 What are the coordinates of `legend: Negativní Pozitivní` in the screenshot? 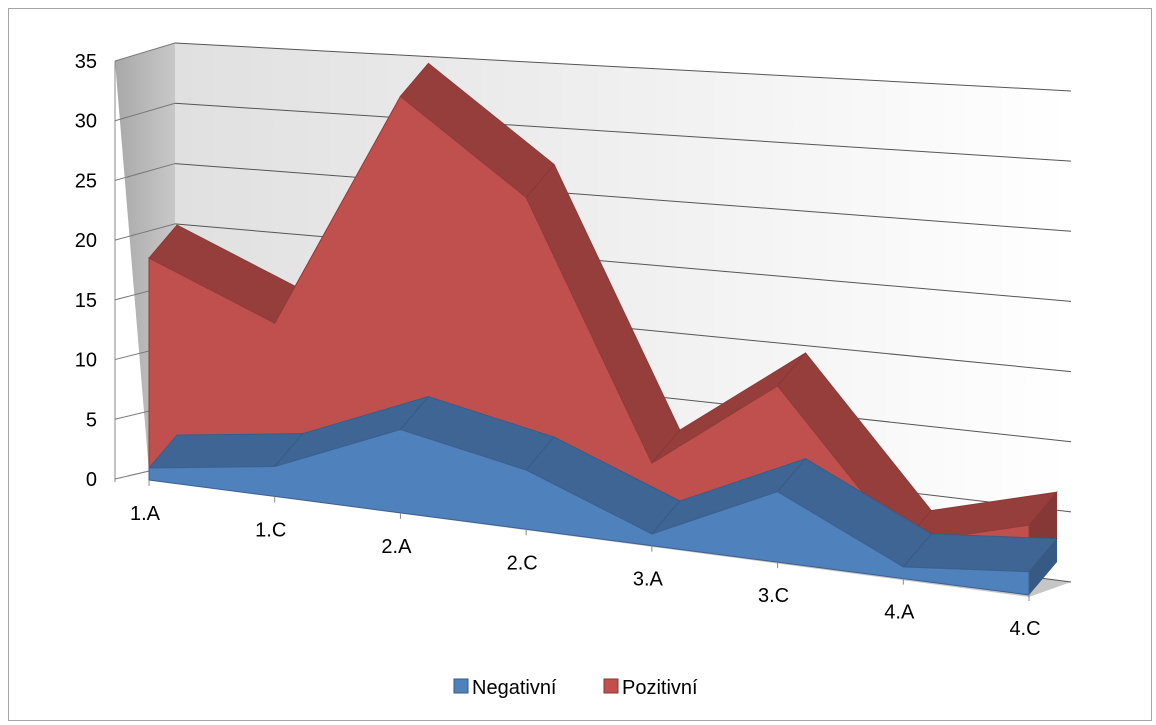 It's located at (575, 688).